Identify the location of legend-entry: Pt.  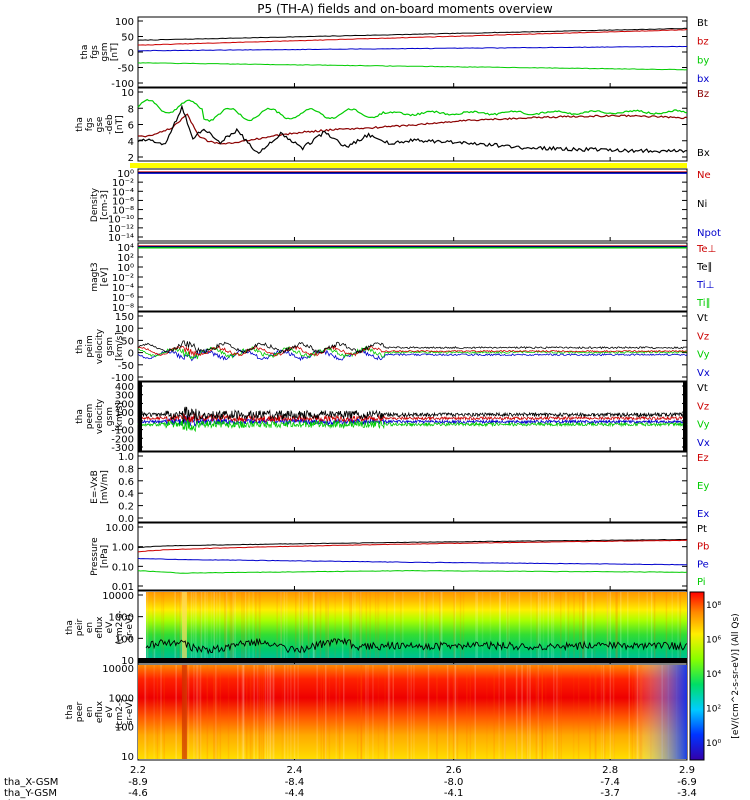
(702, 529).